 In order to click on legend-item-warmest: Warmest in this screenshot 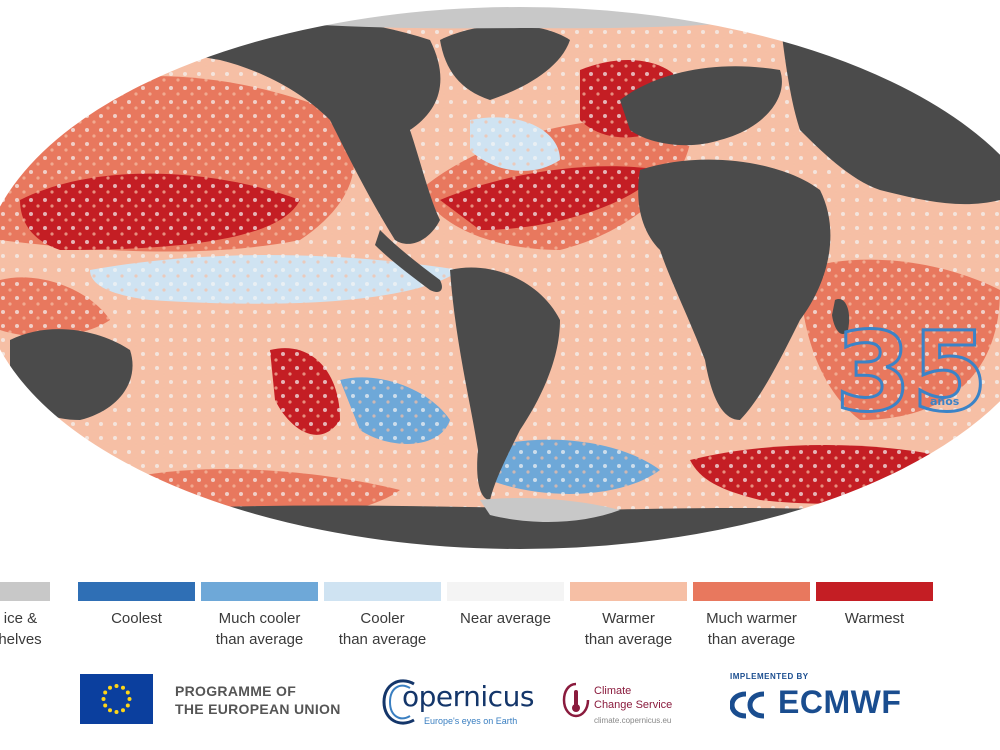, I will do `click(874, 617)`.